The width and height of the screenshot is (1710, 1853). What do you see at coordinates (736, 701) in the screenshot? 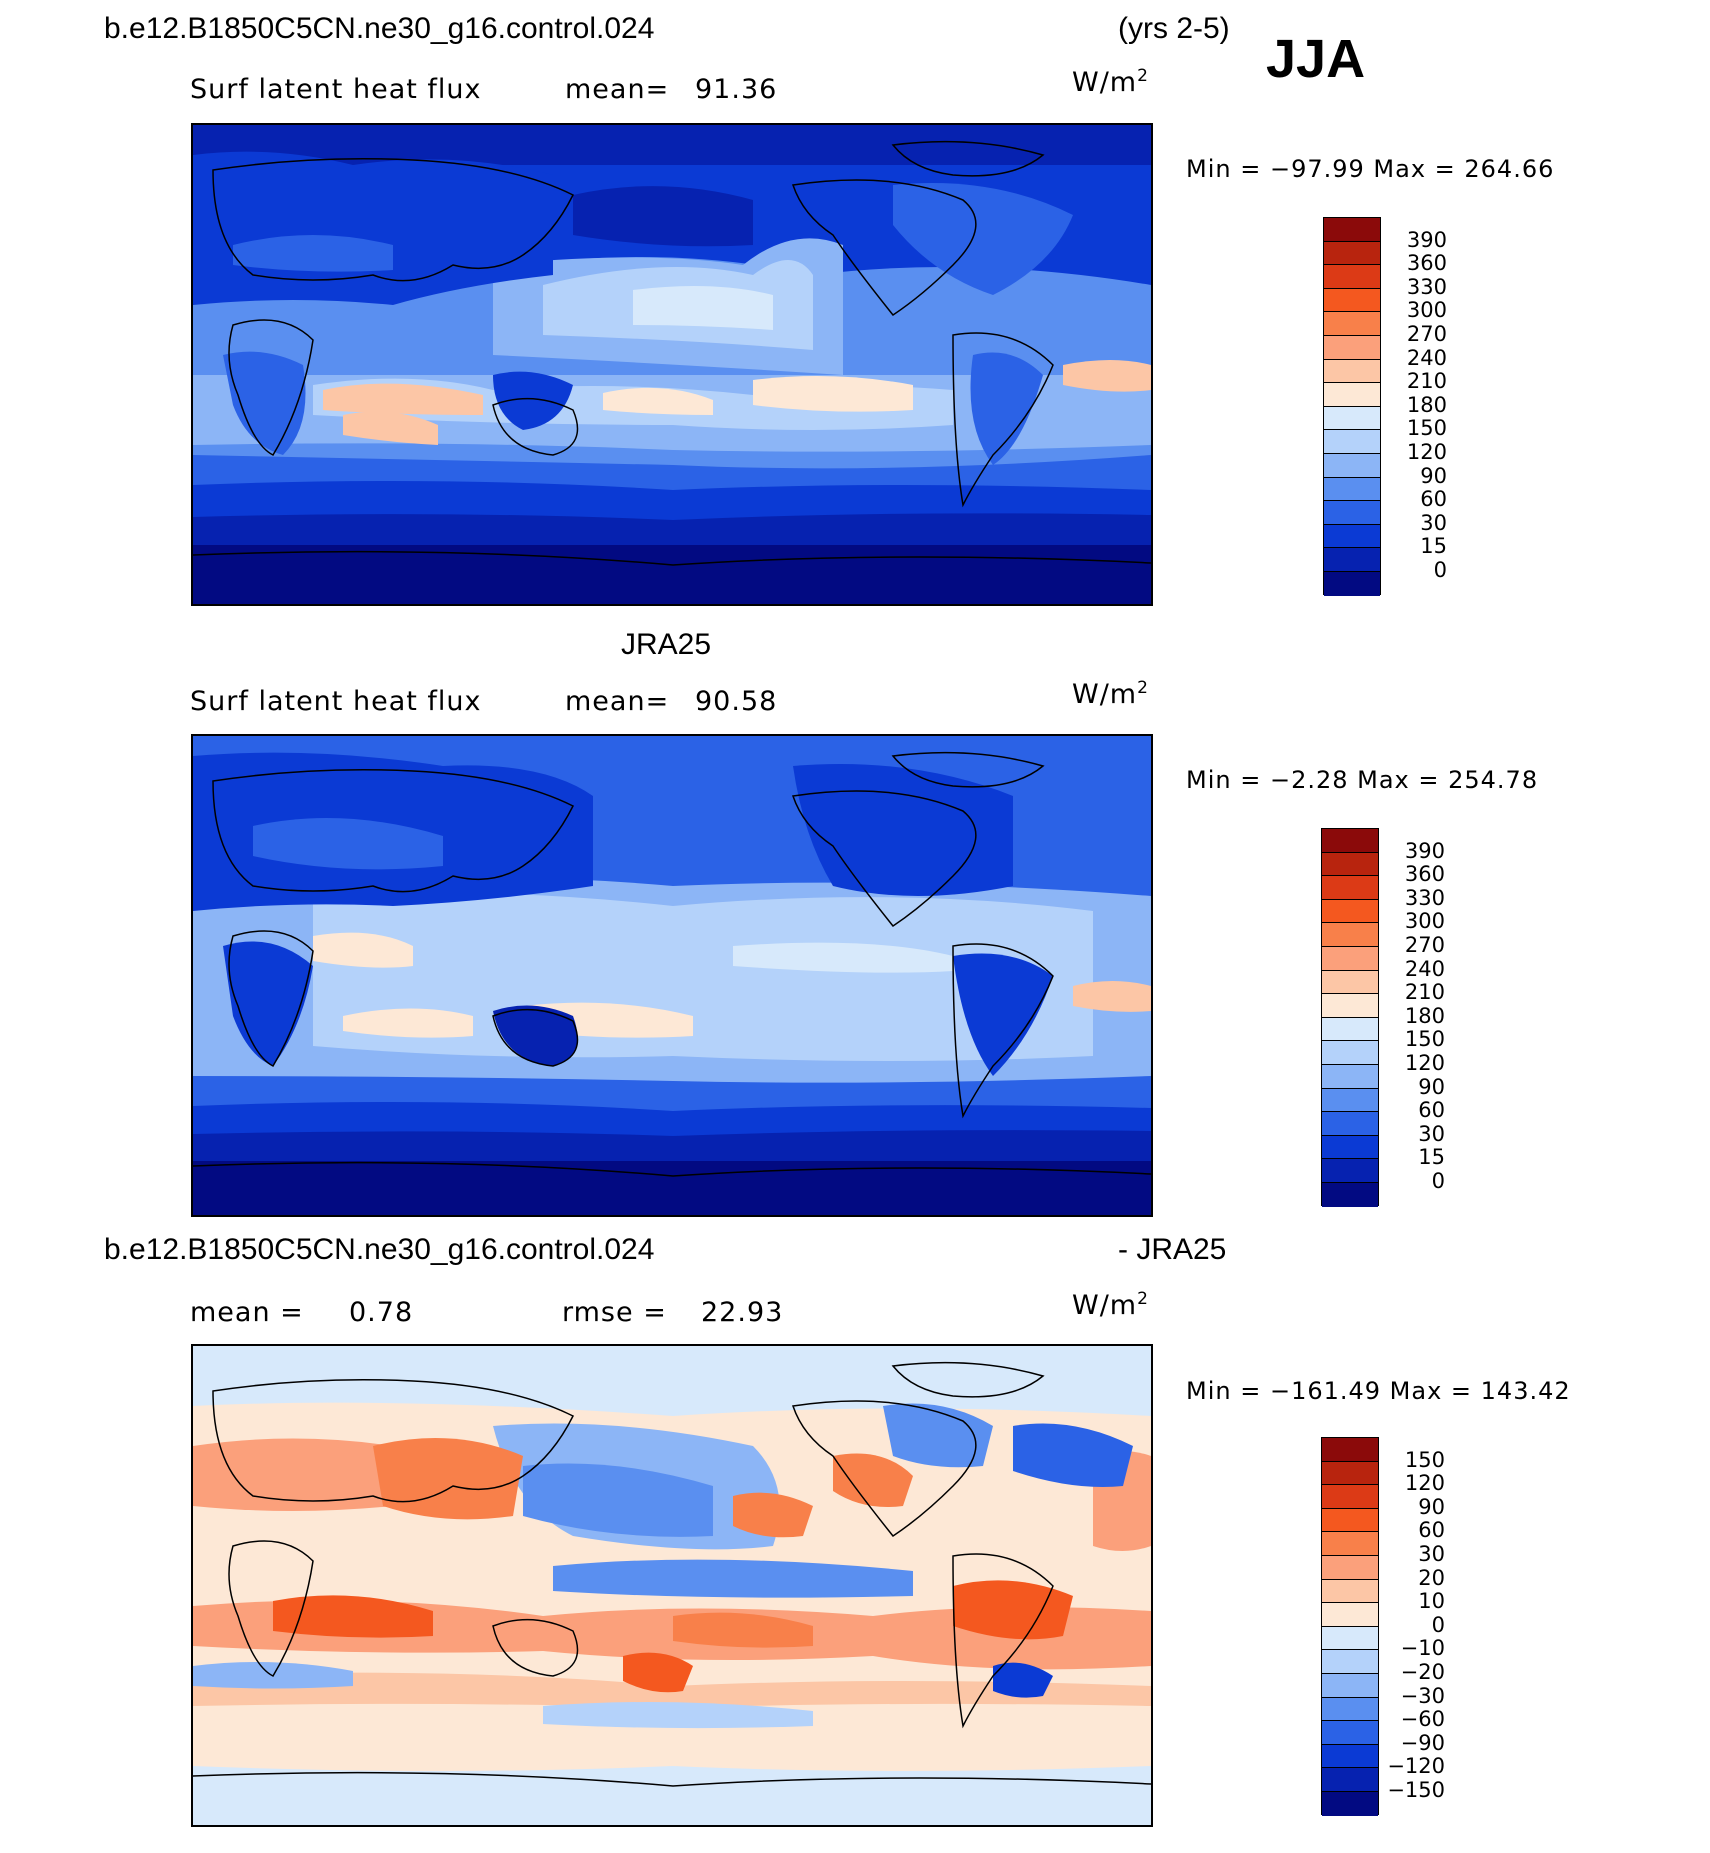
I see `mean-value-middle: 90.58` at bounding box center [736, 701].